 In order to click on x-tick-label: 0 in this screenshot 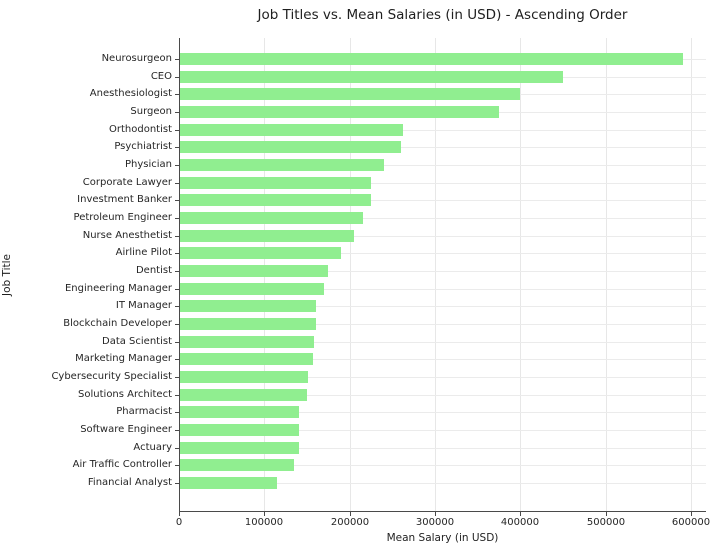, I will do `click(179, 522)`.